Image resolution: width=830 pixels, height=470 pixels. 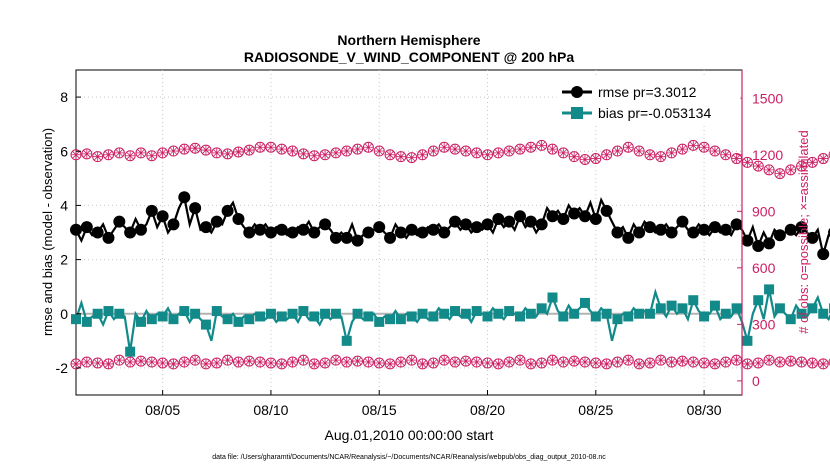 What do you see at coordinates (577, 92) in the screenshot?
I see `legend-rmse-marker` at bounding box center [577, 92].